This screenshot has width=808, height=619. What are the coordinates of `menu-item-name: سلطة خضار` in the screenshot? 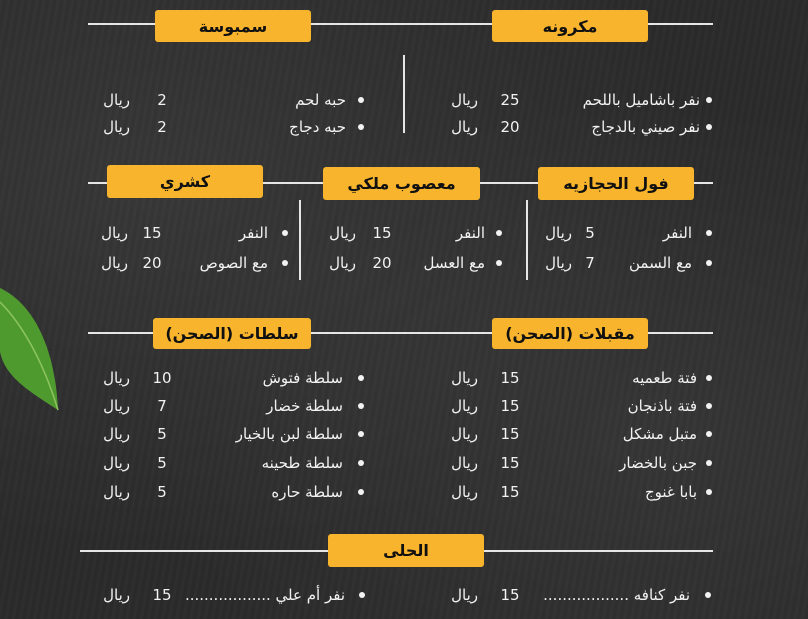 It's located at (304, 406).